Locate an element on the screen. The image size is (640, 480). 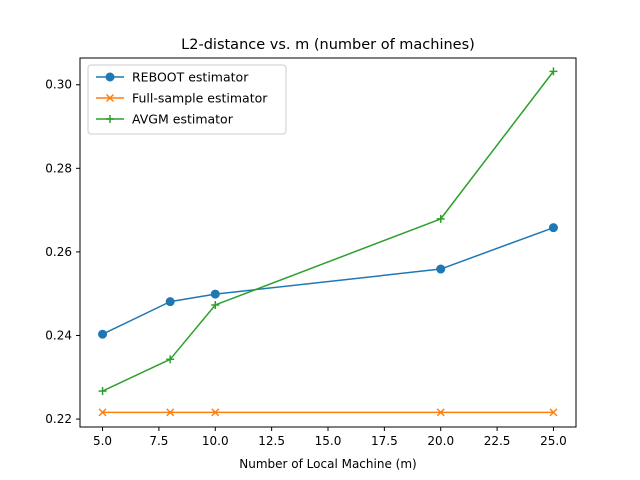
legend-label: Full-sample estimator is located at coordinates (200, 98).